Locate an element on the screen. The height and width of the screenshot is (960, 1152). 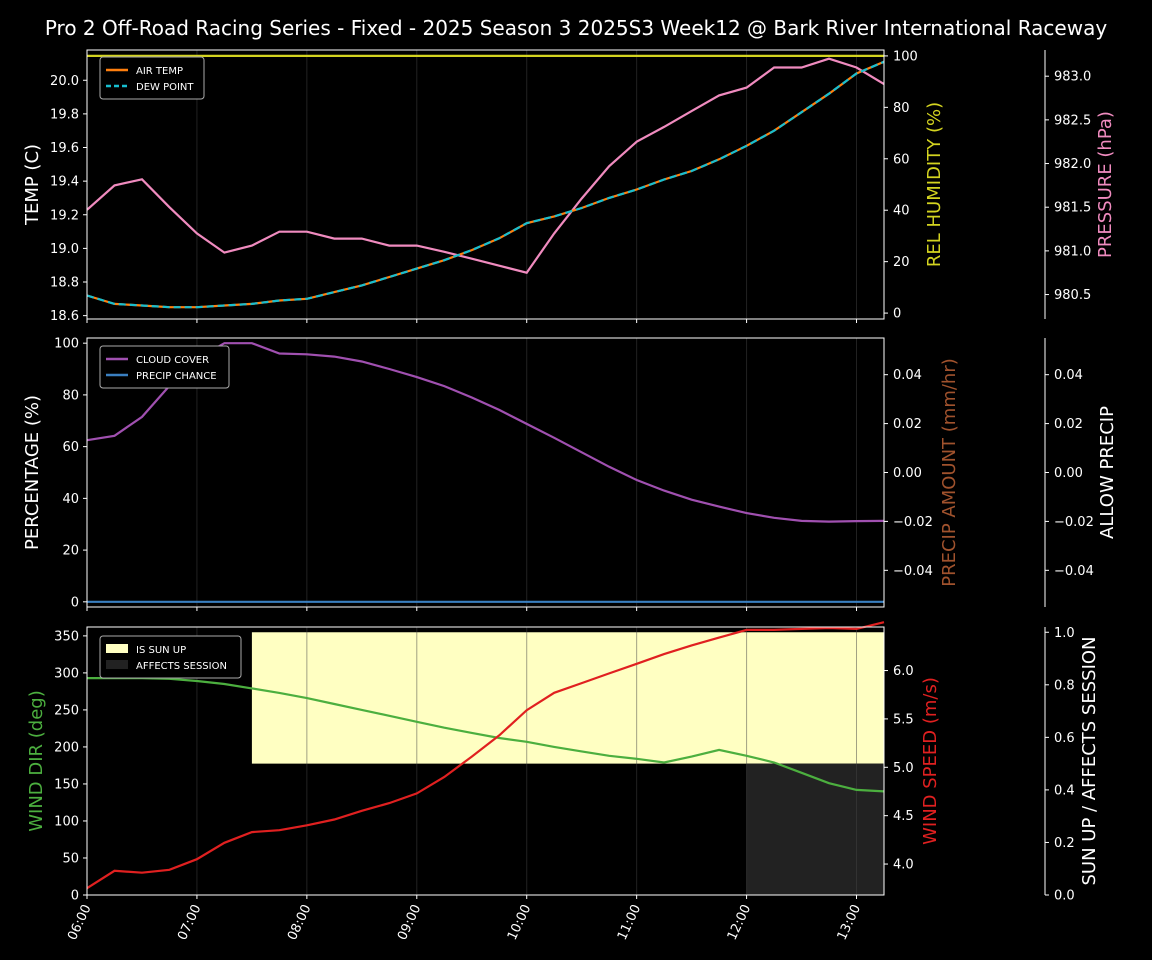
wind-dir-axis-tick-label: 100 is located at coordinates (66, 821).